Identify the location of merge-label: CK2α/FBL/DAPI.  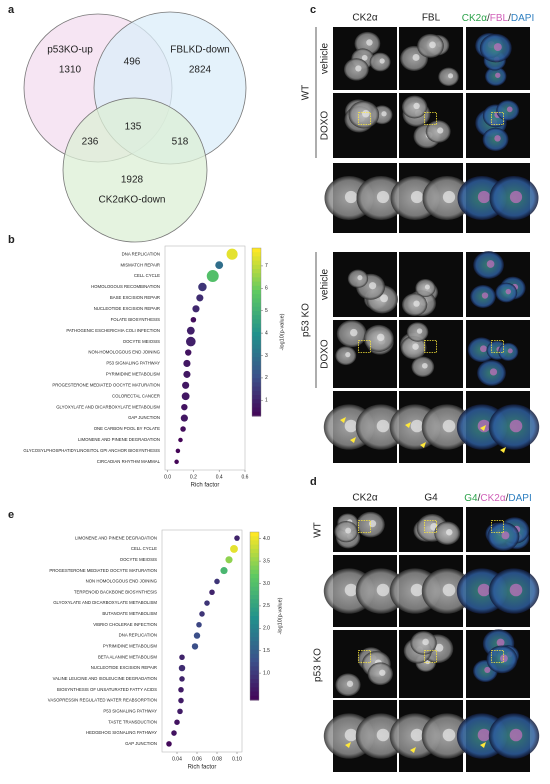
(498, 18).